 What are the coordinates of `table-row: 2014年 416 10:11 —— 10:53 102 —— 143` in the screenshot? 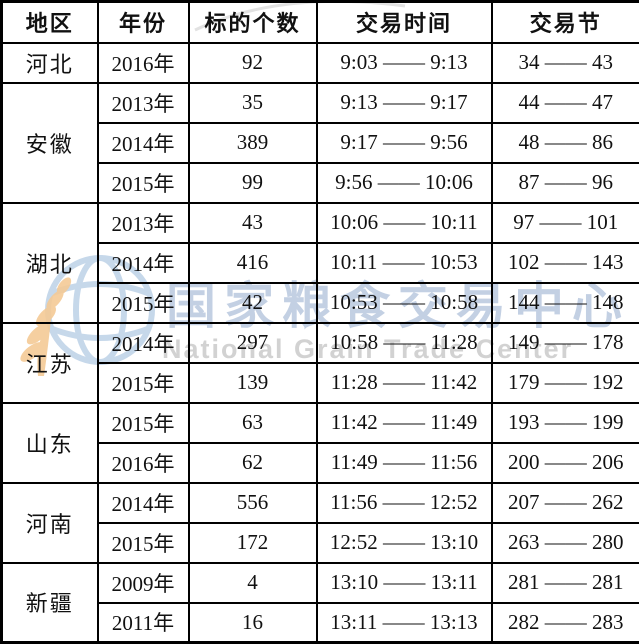 It's located at (320, 262).